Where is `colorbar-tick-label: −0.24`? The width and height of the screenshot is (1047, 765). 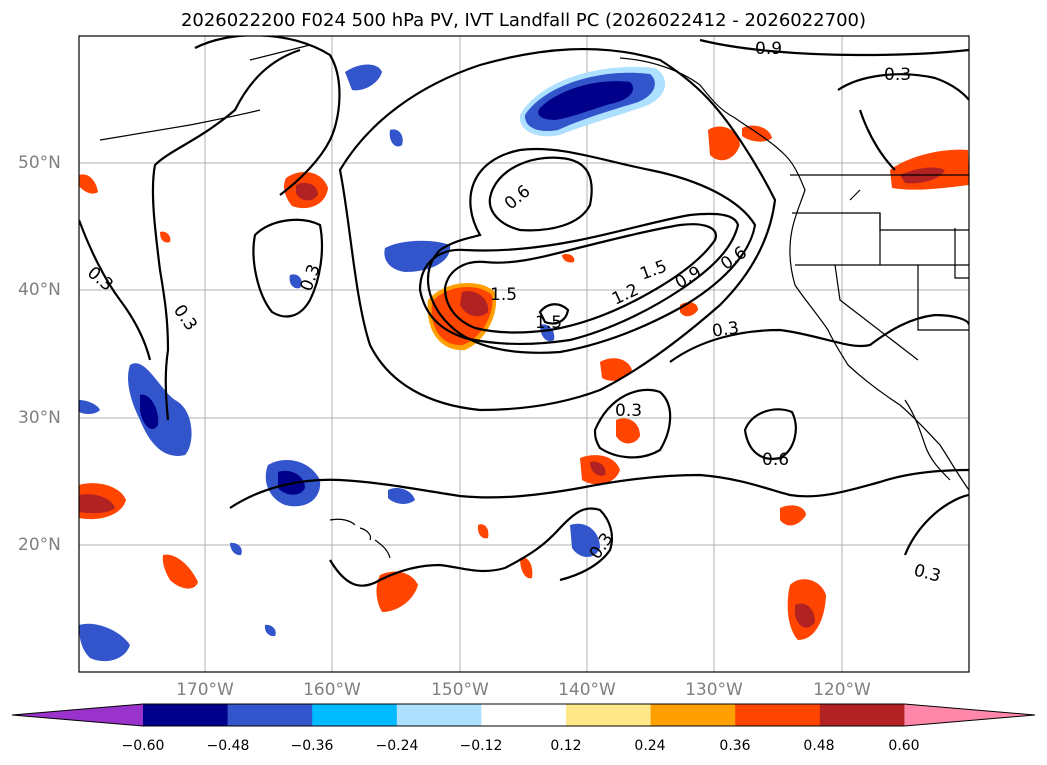 colorbar-tick-label: −0.24 is located at coordinates (397, 746).